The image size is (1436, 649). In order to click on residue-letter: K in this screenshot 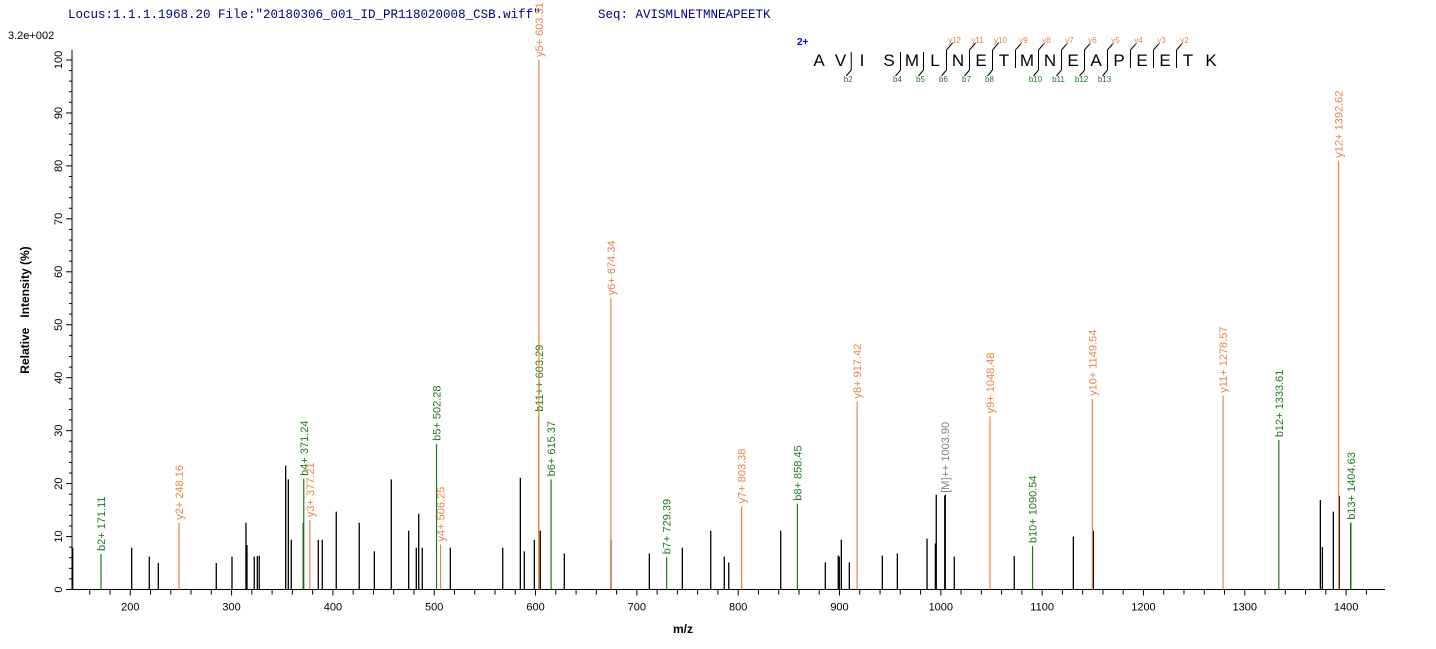, I will do `click(1211, 60)`.